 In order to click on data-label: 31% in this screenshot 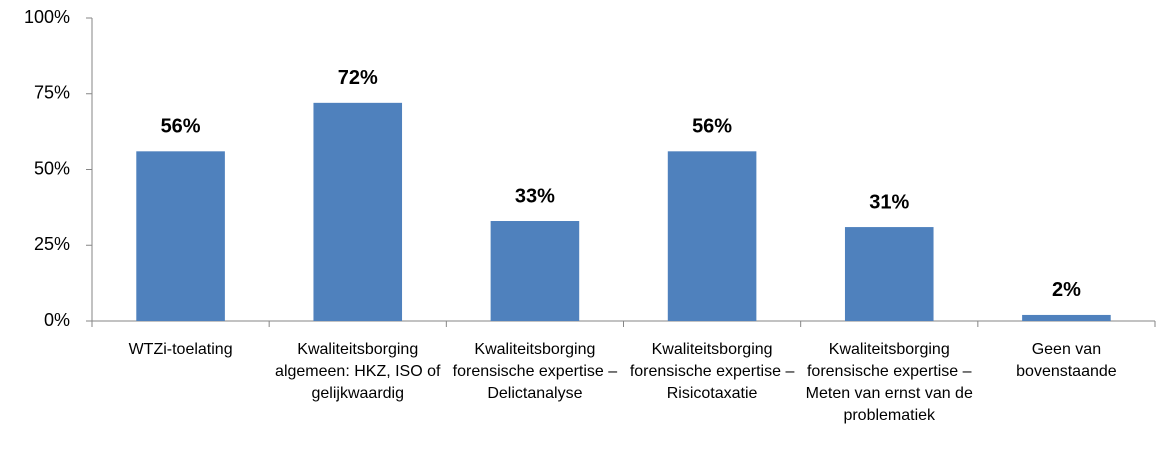, I will do `click(889, 202)`.